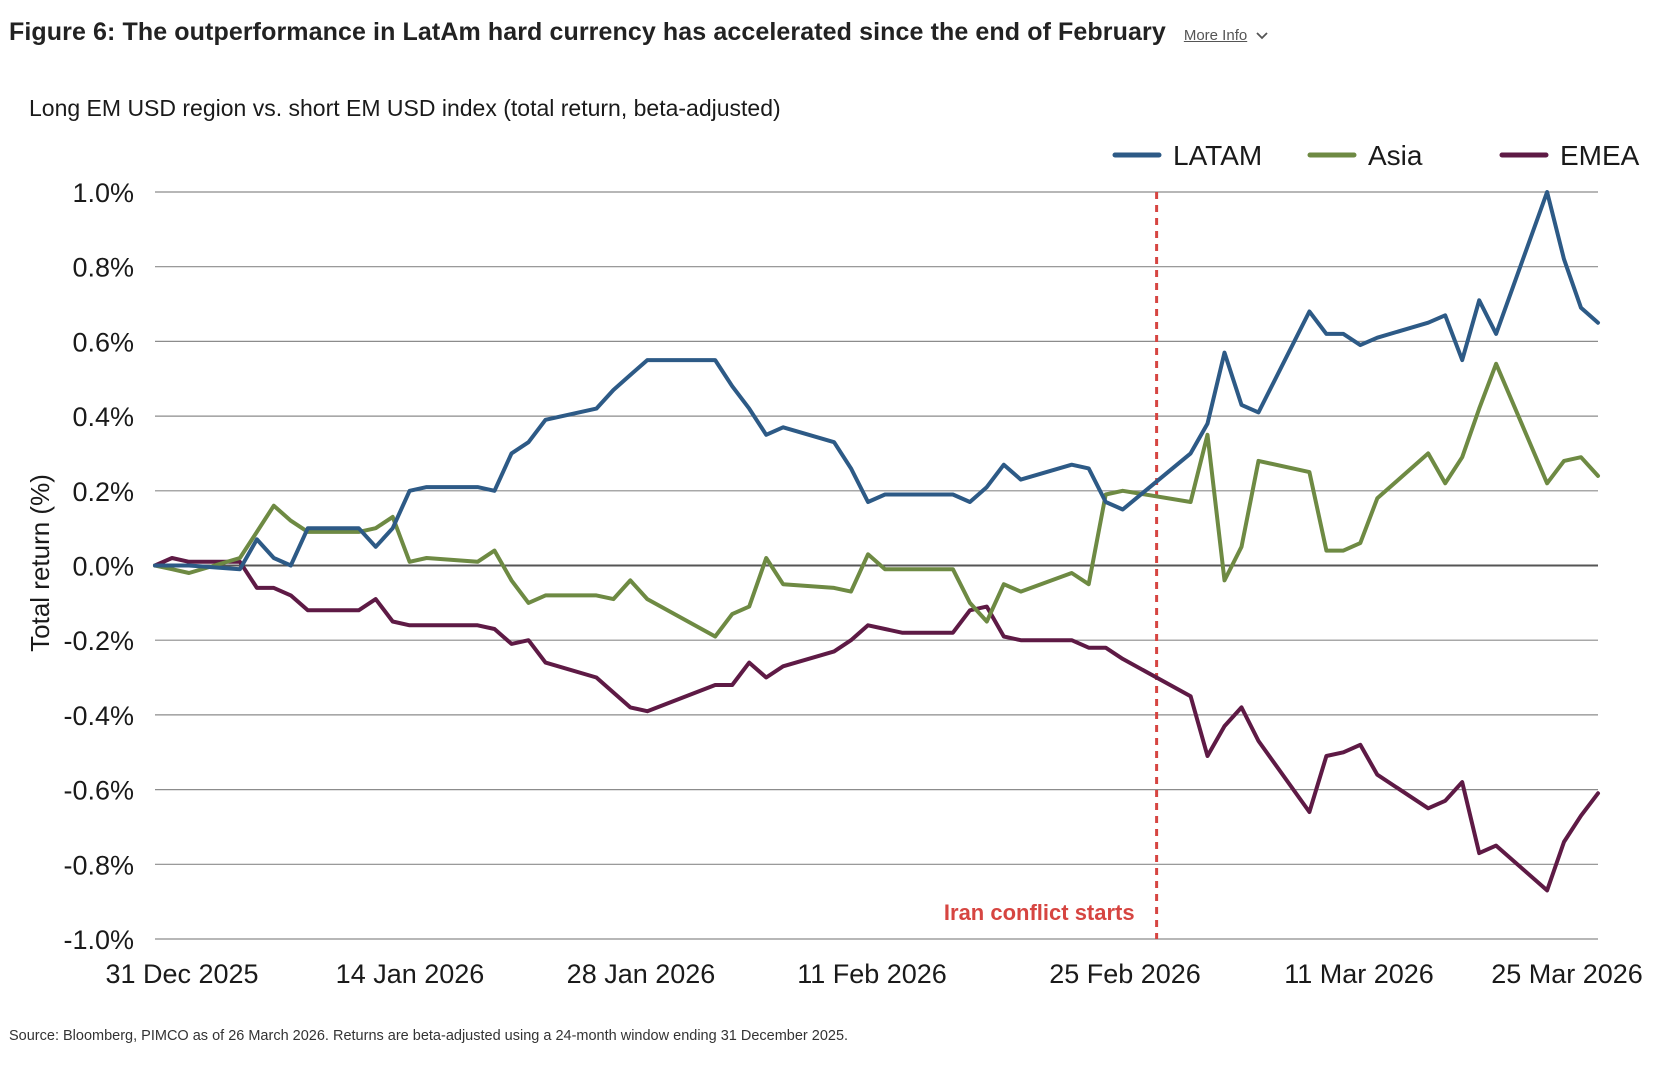 The height and width of the screenshot is (1074, 1662). I want to click on y-tick-label: 1.0%, so click(103, 193).